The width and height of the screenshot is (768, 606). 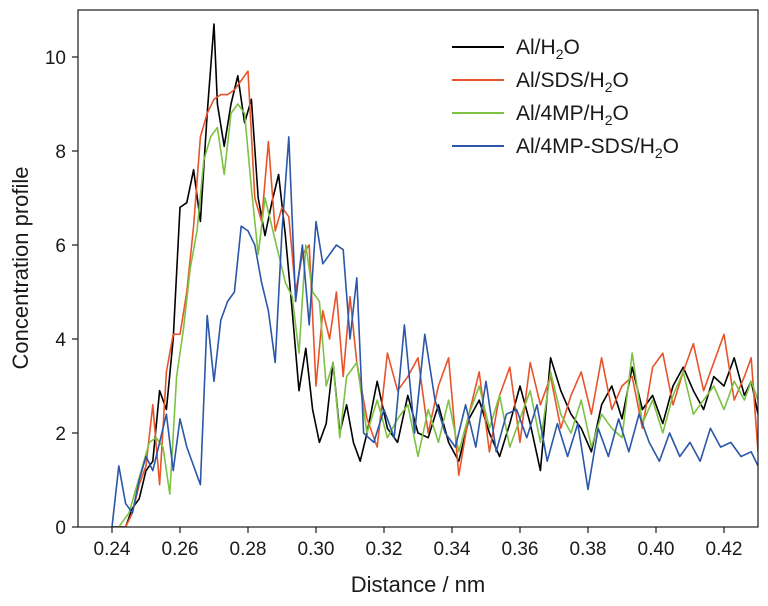 What do you see at coordinates (572, 115) in the screenshot?
I see `legend-label-3: Al/4MP/H2O` at bounding box center [572, 115].